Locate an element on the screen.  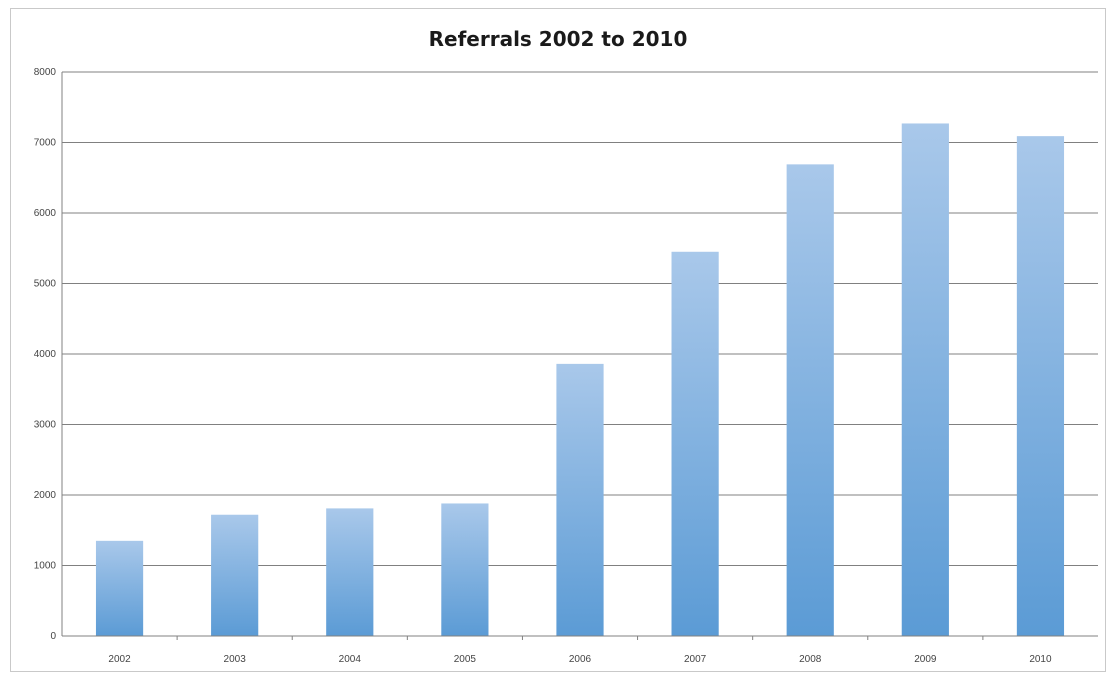
y-tick-label: 8000 is located at coordinates (45, 72).